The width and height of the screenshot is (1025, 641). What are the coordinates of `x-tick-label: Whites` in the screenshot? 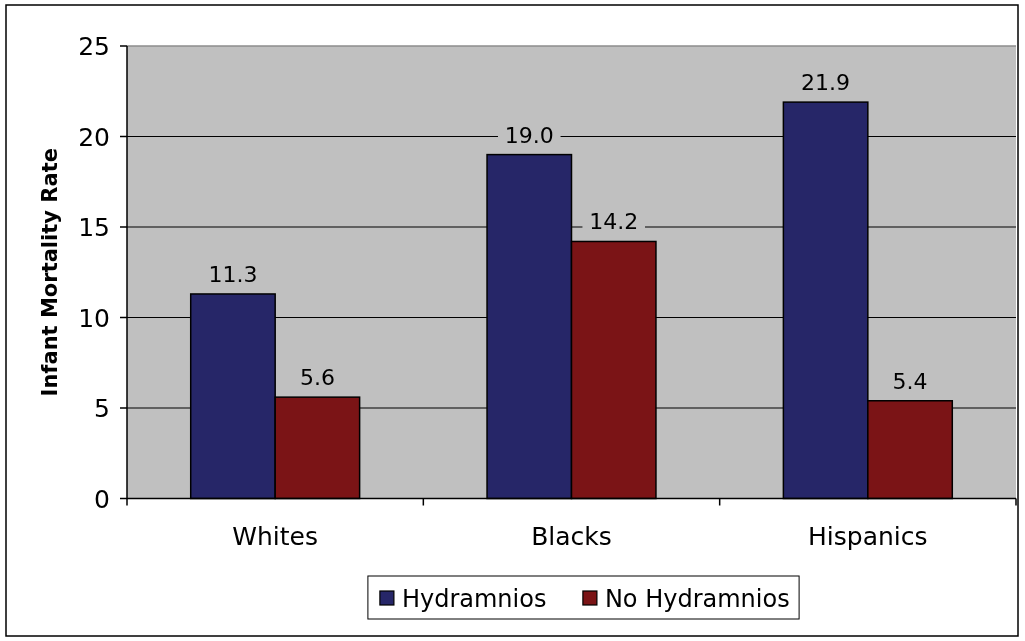 It's located at (275, 536).